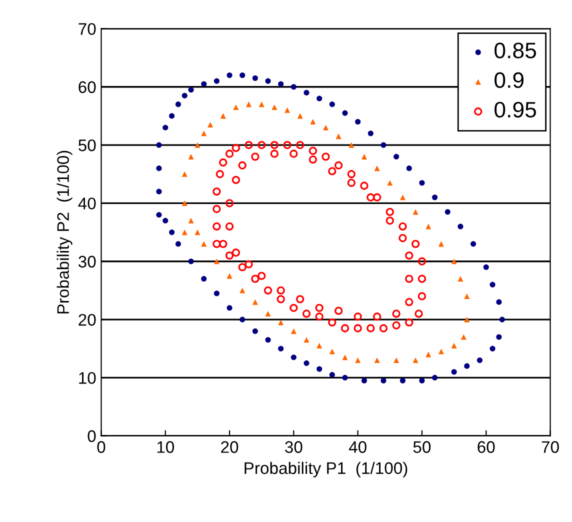 The width and height of the screenshot is (572, 522). What do you see at coordinates (550, 447) in the screenshot?
I see `x-tick-label: 70` at bounding box center [550, 447].